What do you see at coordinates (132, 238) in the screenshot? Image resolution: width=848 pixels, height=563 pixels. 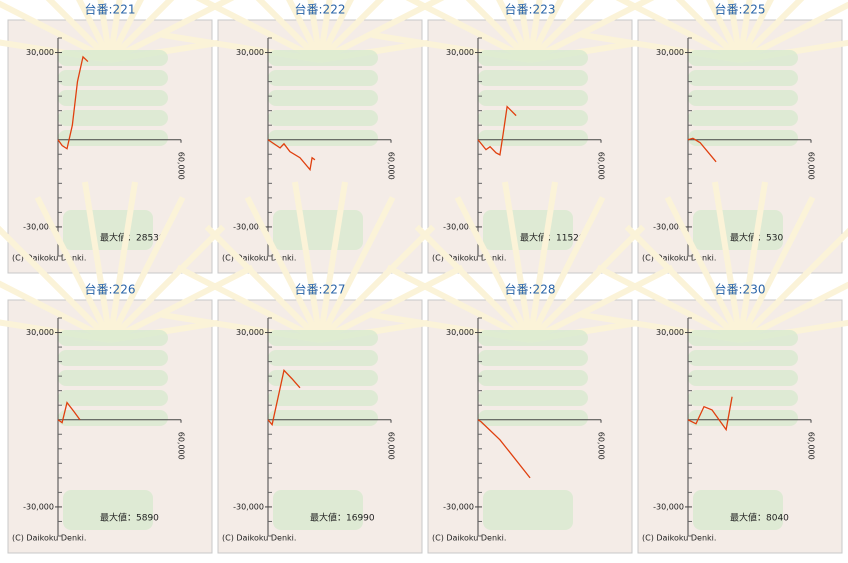 I see `annotation: 最大値：28530` at bounding box center [132, 238].